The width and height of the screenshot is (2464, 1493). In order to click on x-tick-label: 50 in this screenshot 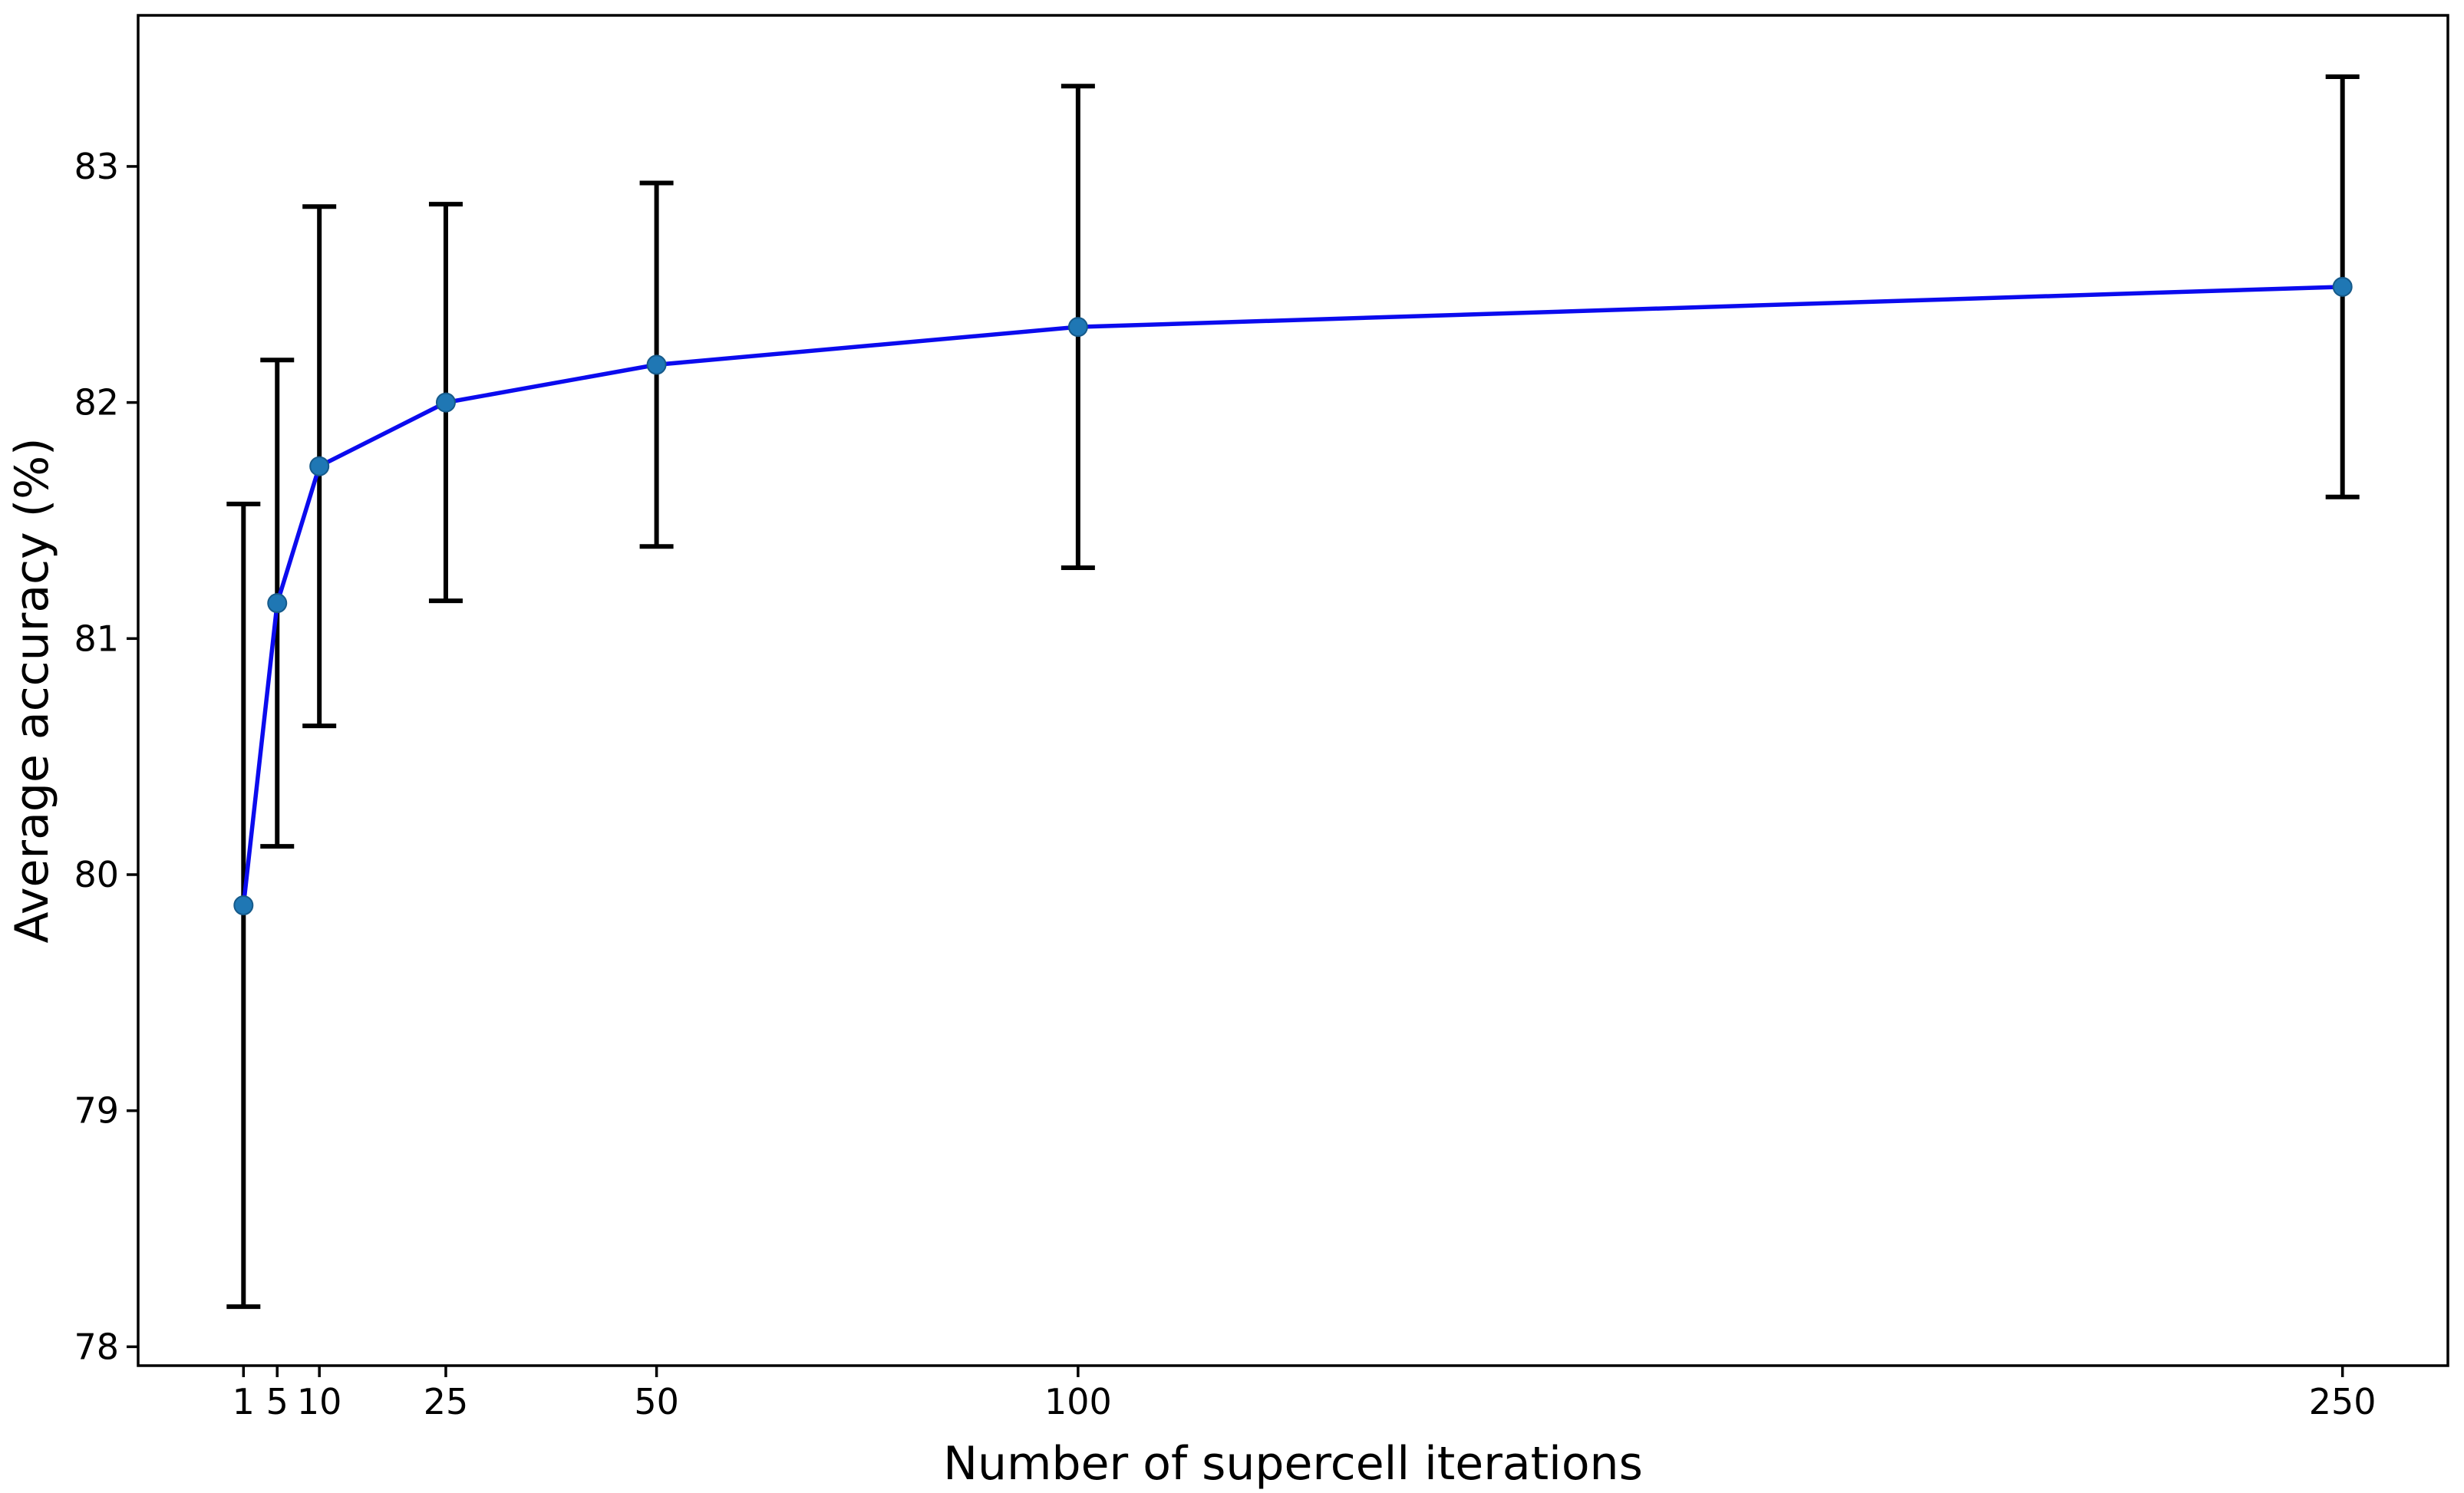, I will do `click(657, 1401)`.